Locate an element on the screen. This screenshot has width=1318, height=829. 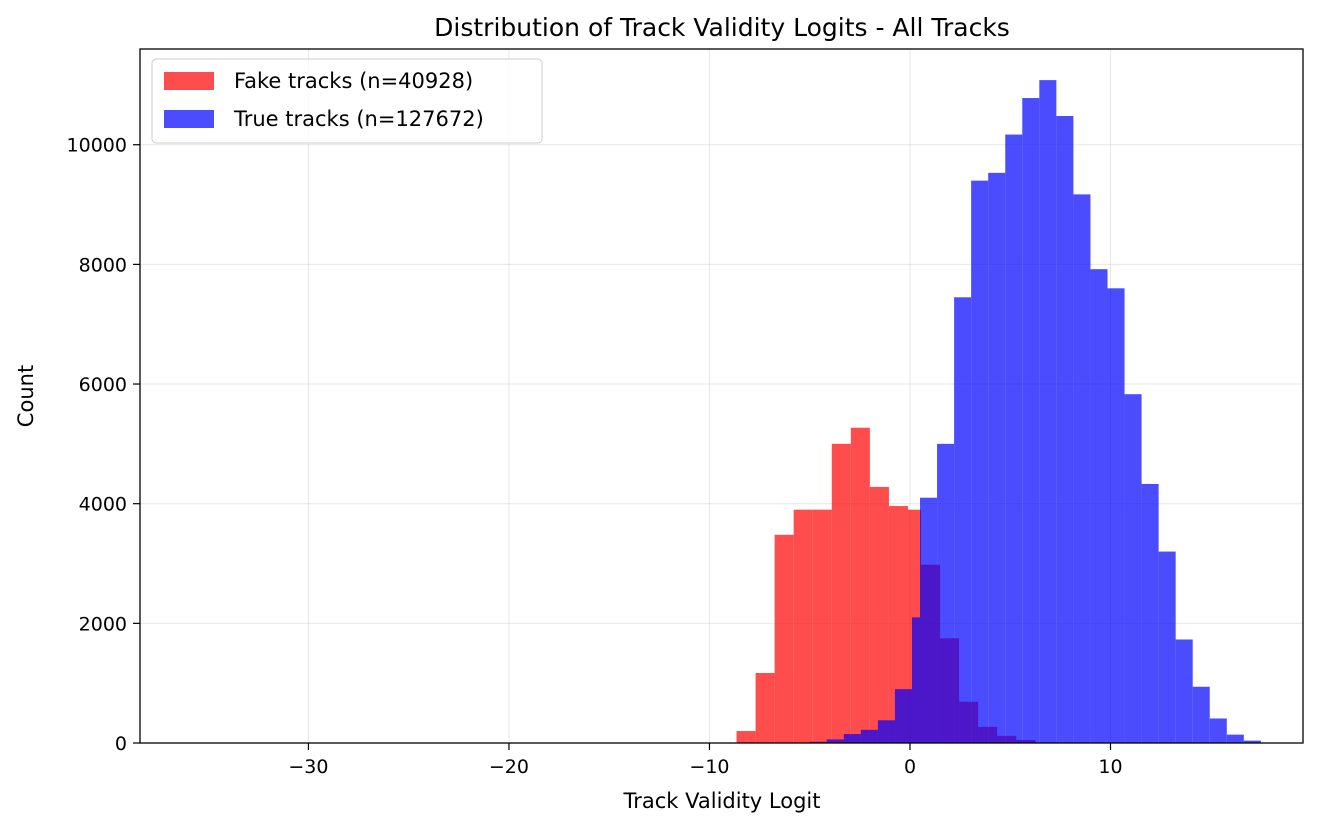
x-tick-label: −10 is located at coordinates (709, 767).